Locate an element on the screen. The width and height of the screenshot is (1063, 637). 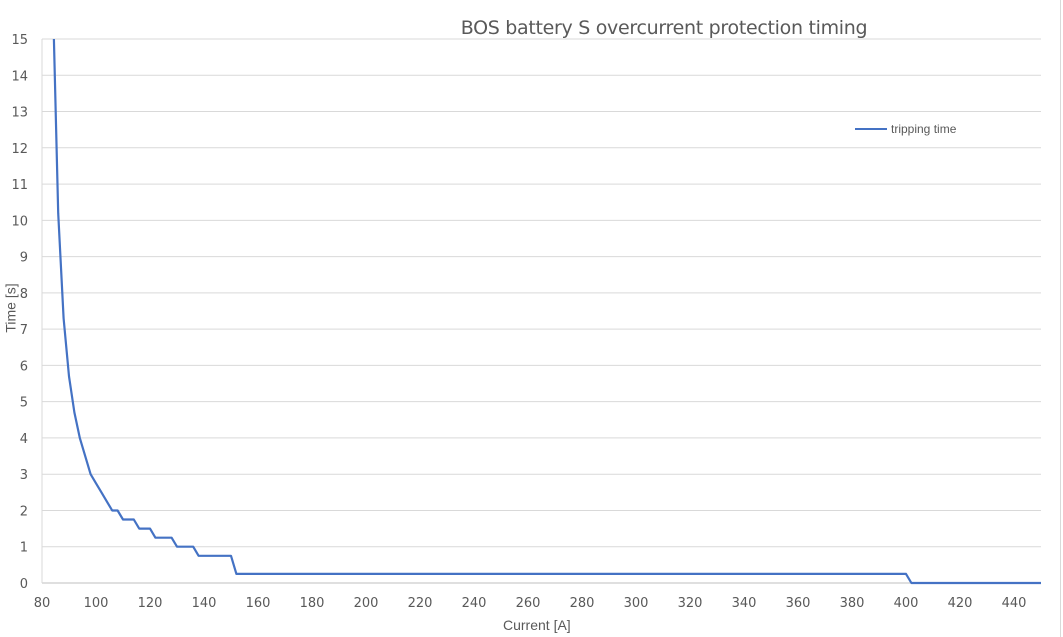
x-tick-label: 220 is located at coordinates (420, 603).